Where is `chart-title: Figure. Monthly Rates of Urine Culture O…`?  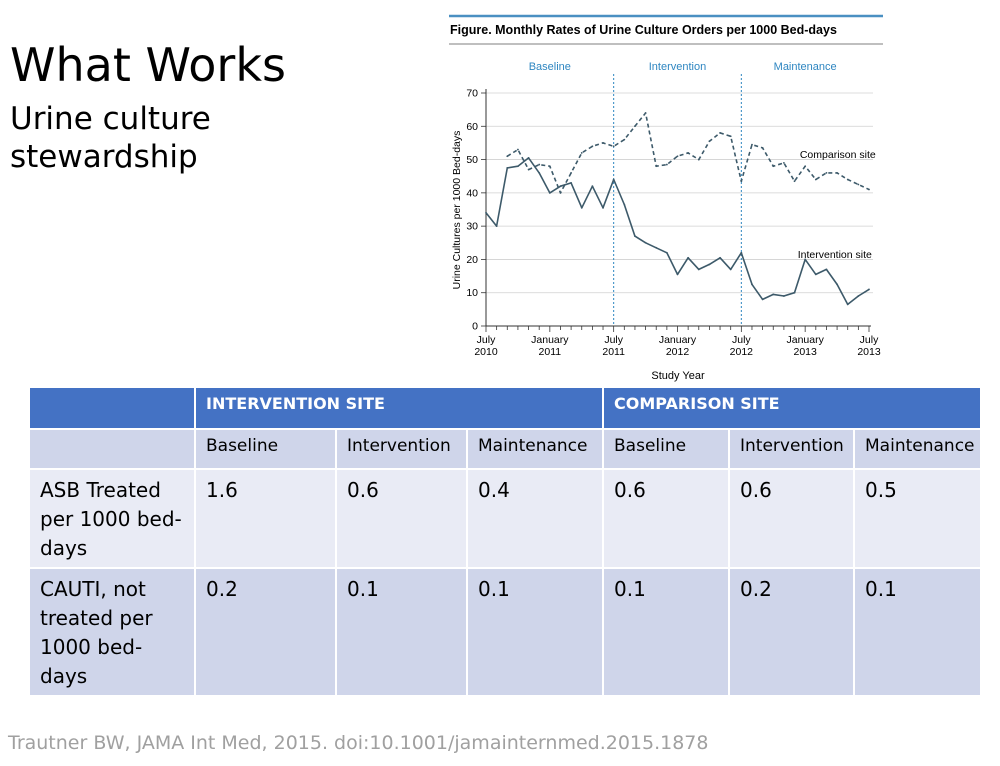
chart-title: Figure. Monthly Rates of Urine Culture O… is located at coordinates (643, 30).